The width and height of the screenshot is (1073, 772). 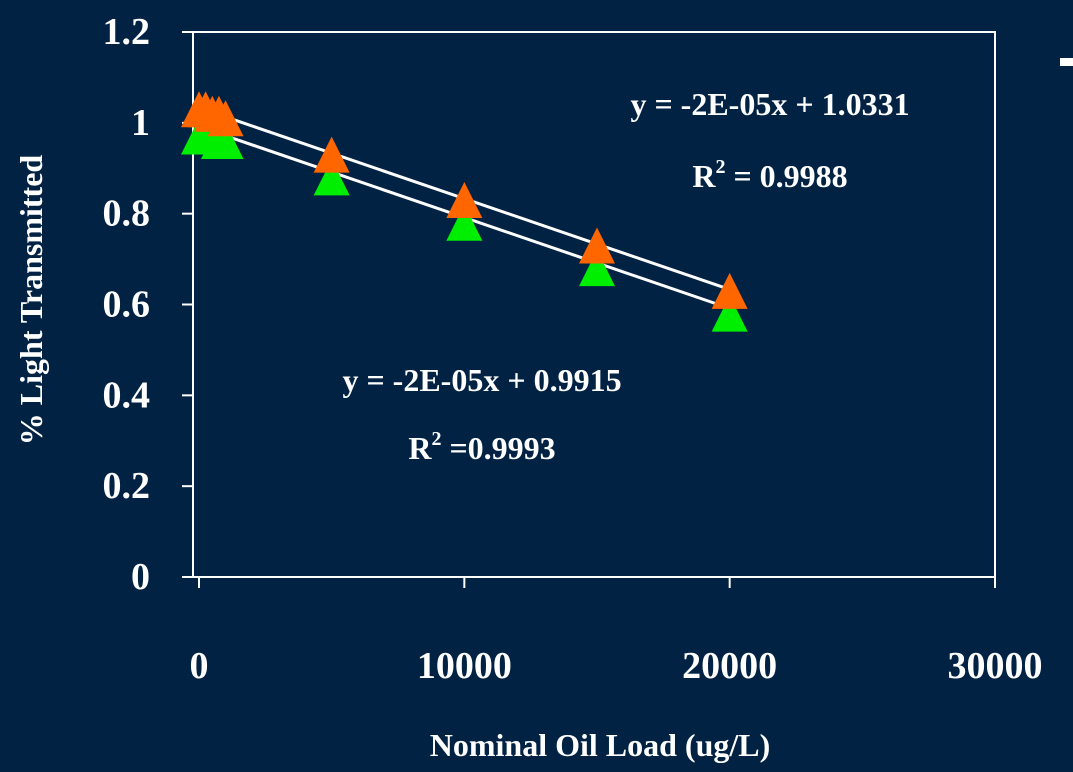 What do you see at coordinates (127, 214) in the screenshot?
I see `y-tick-label: 0.8` at bounding box center [127, 214].